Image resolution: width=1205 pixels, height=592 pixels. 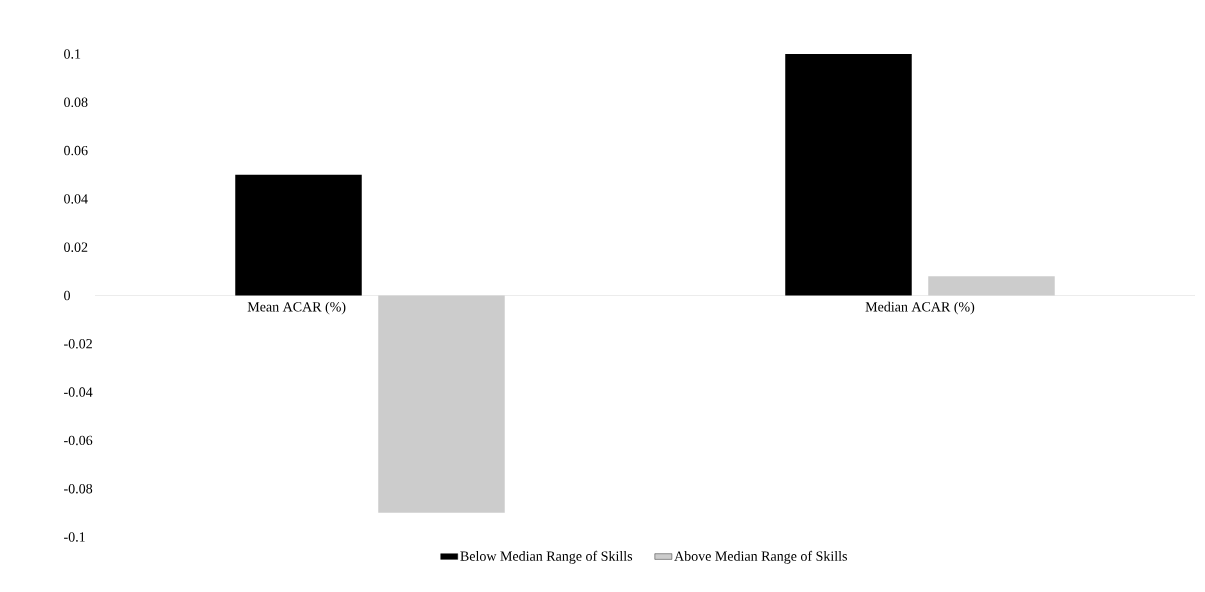 What do you see at coordinates (78, 440) in the screenshot?
I see `y-tick-label: -0.06` at bounding box center [78, 440].